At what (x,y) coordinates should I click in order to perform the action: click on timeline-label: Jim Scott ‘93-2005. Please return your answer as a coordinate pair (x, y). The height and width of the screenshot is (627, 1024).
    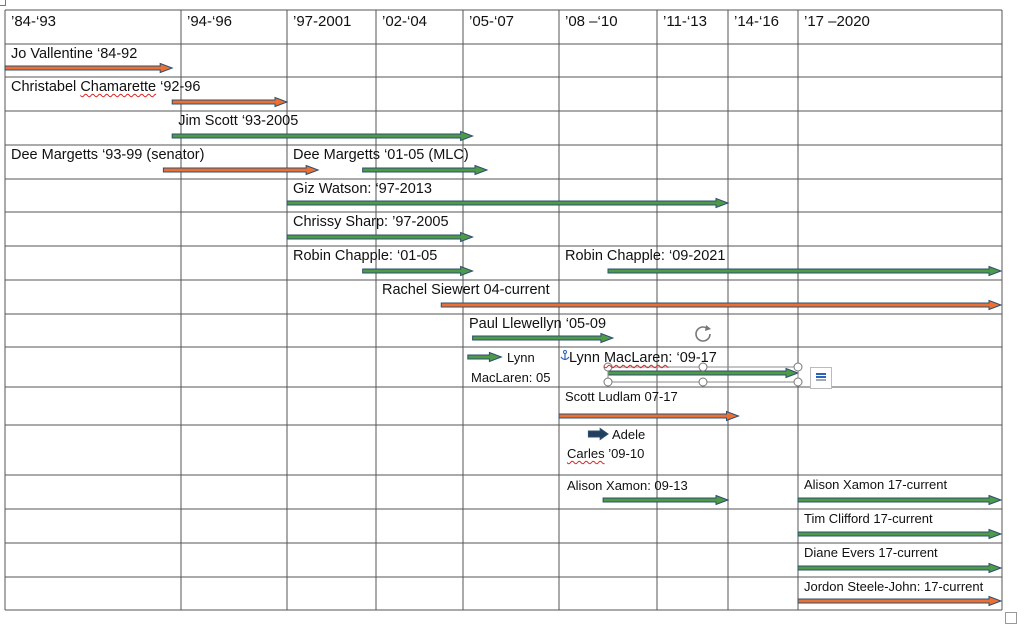
    Looking at the image, I should click on (238, 121).